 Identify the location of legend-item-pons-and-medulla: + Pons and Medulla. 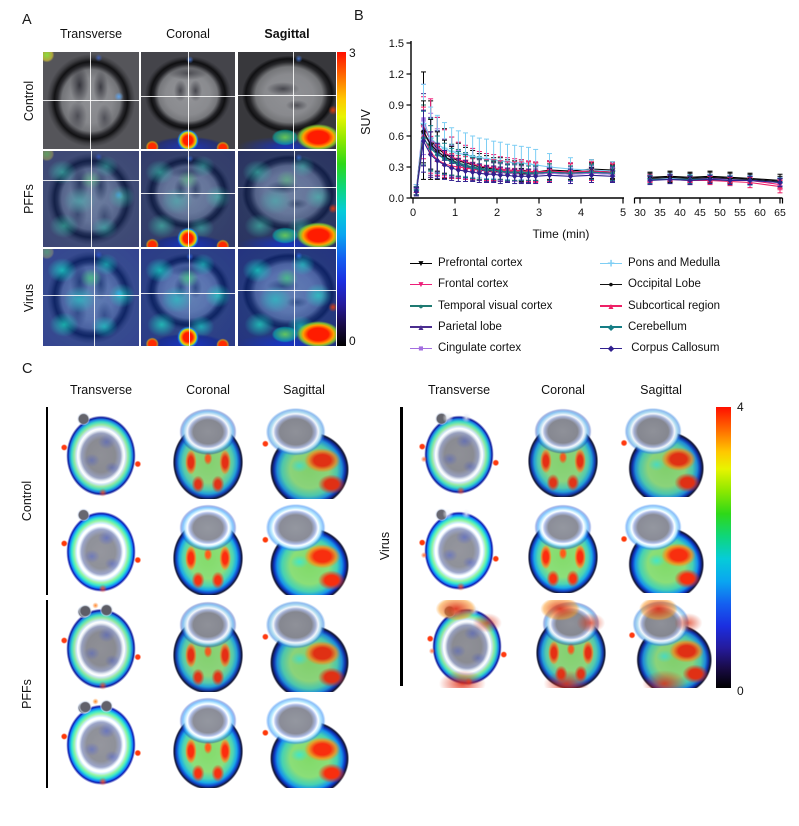
(660, 263).